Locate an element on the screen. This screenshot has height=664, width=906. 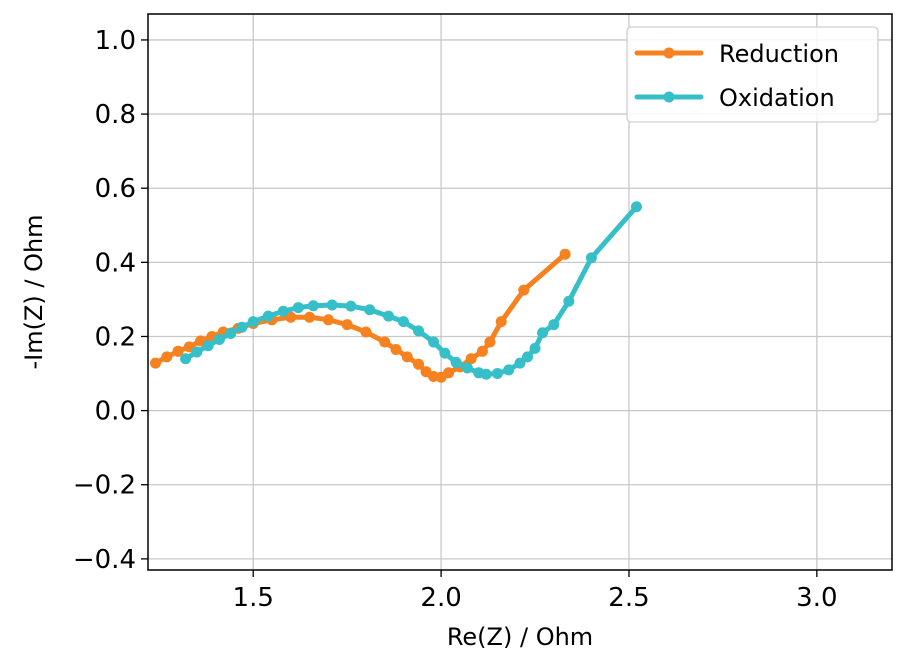
x-tick-label: 3.0 is located at coordinates (816, 598).